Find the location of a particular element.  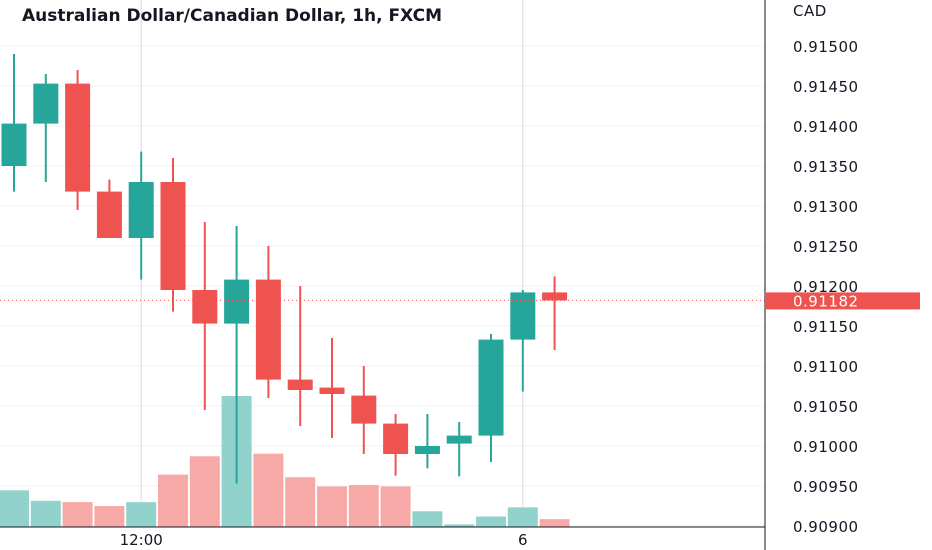

time-axis: 12:00 6 is located at coordinates (324, 540).